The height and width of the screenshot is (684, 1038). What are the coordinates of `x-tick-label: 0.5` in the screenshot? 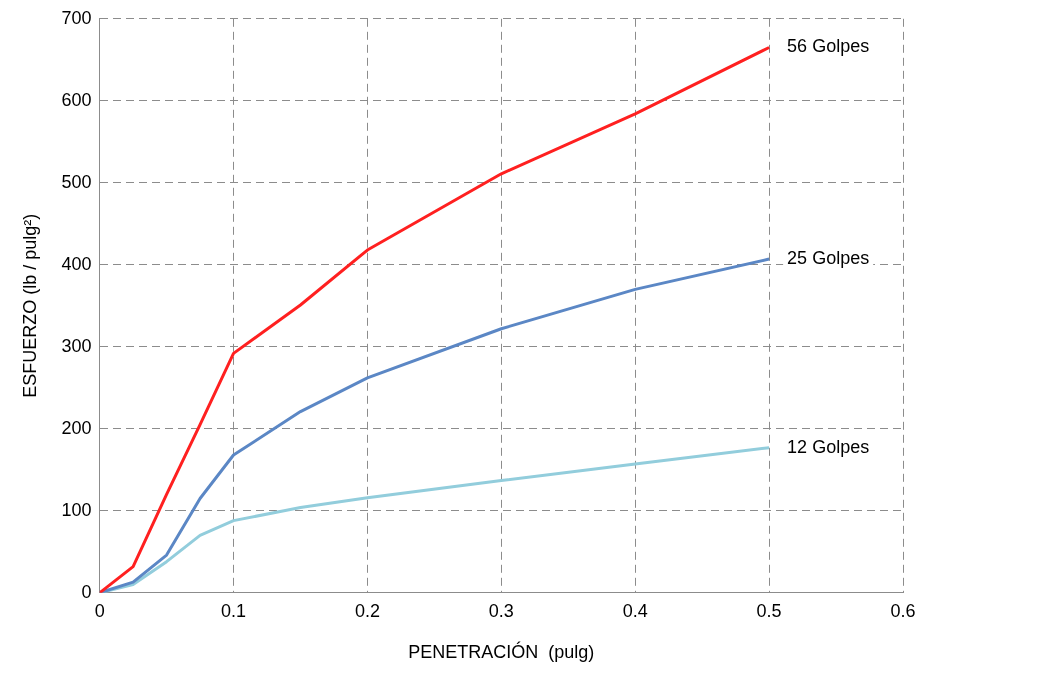 It's located at (769, 610).